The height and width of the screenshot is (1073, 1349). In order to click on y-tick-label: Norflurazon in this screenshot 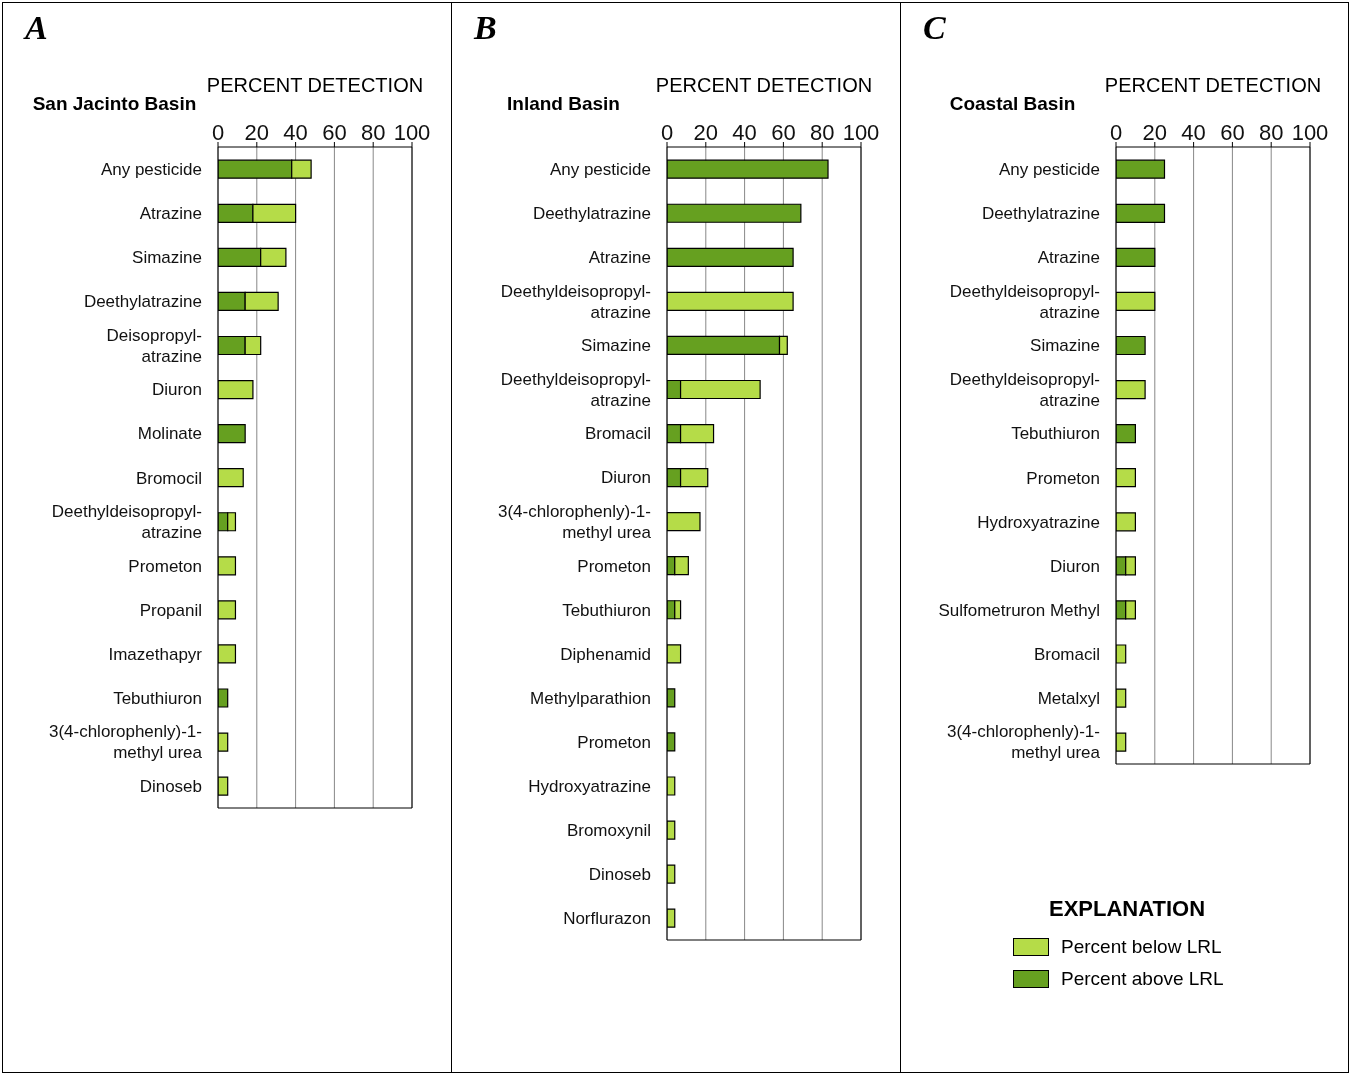, I will do `click(607, 918)`.